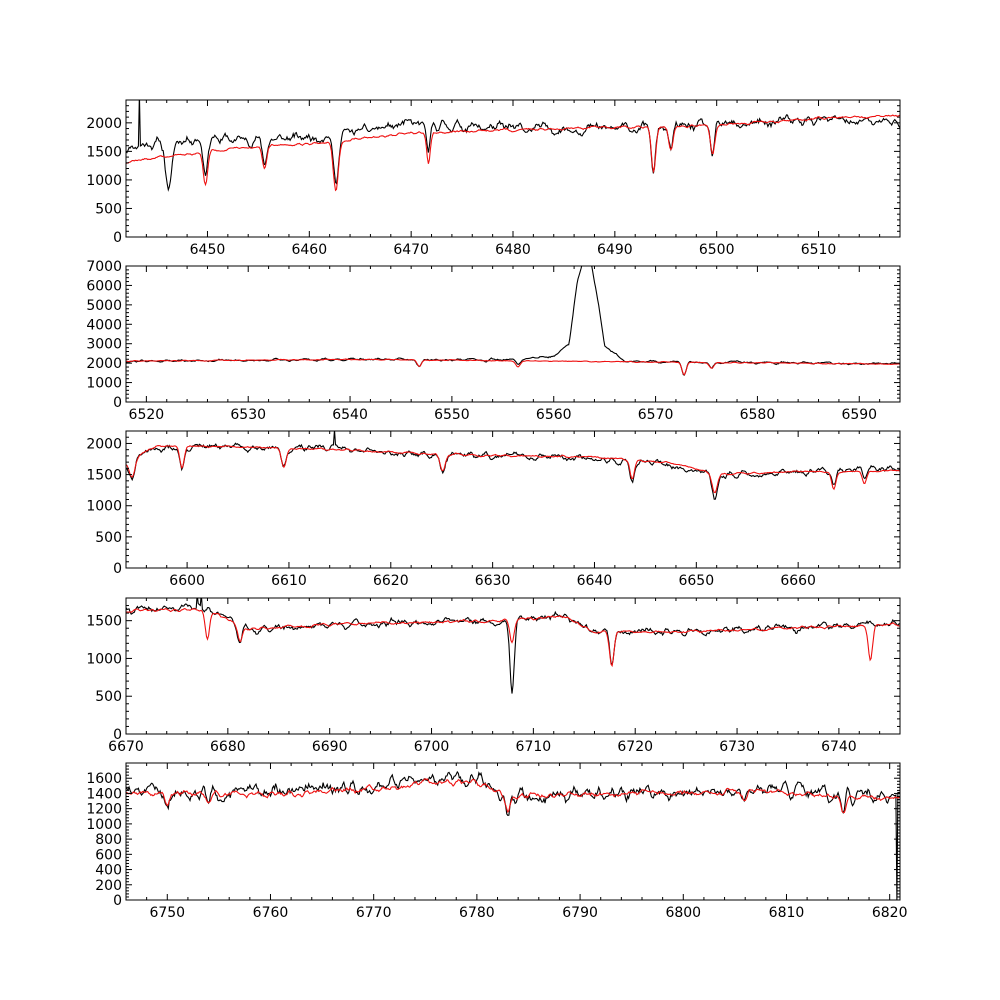 This screenshot has width=1000, height=1000. Describe the element at coordinates (330, 747) in the screenshot. I see `x-tick-label: 6690` at that location.